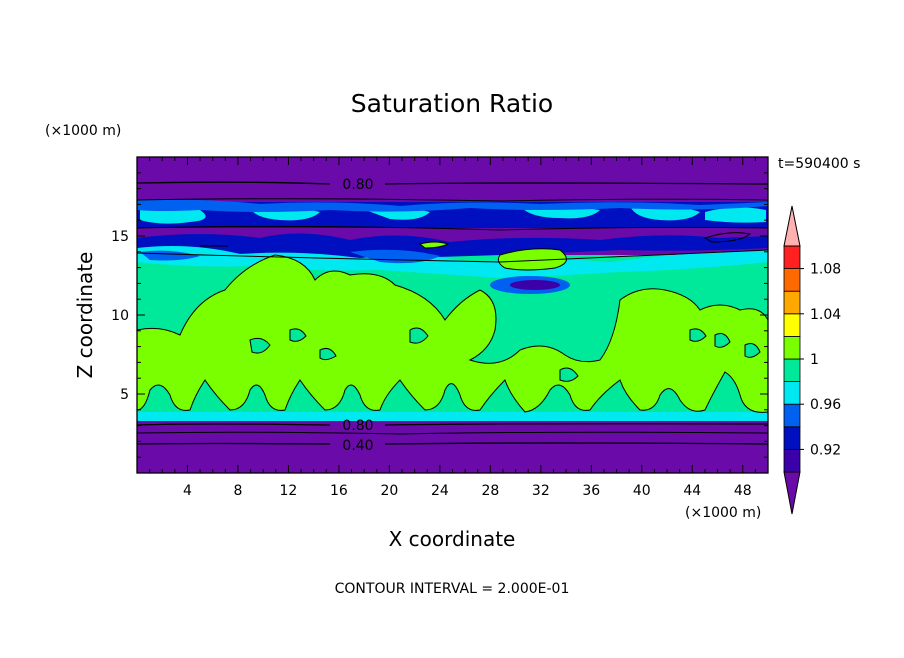  What do you see at coordinates (452, 589) in the screenshot?
I see `contour-interval-note: CONTOUR INTERVAL = 2.000E-01` at bounding box center [452, 589].